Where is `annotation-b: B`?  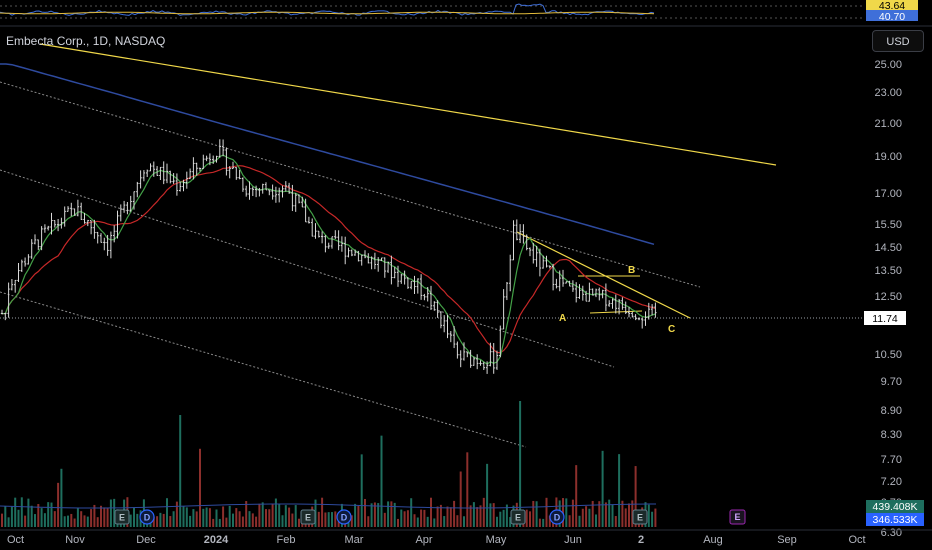 annotation-b: B is located at coordinates (631, 270).